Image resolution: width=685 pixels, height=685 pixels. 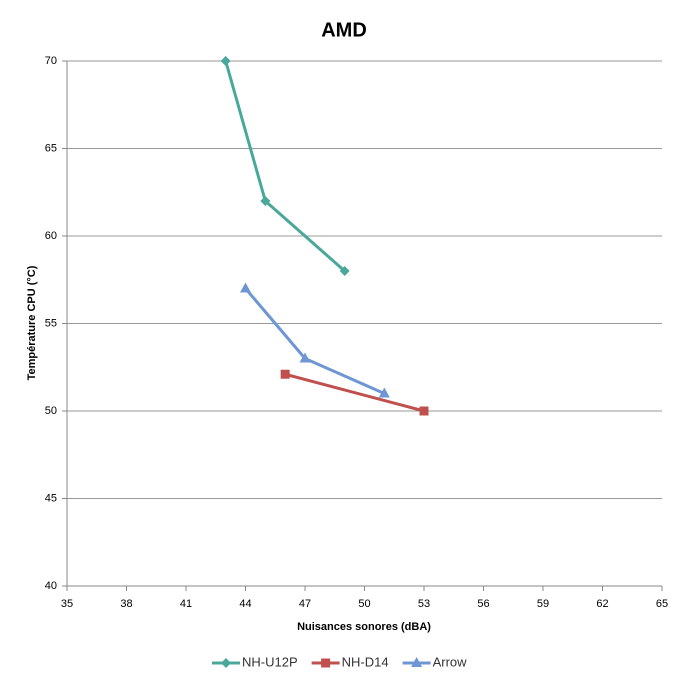 What do you see at coordinates (67, 604) in the screenshot?
I see `x-tick-label: 35` at bounding box center [67, 604].